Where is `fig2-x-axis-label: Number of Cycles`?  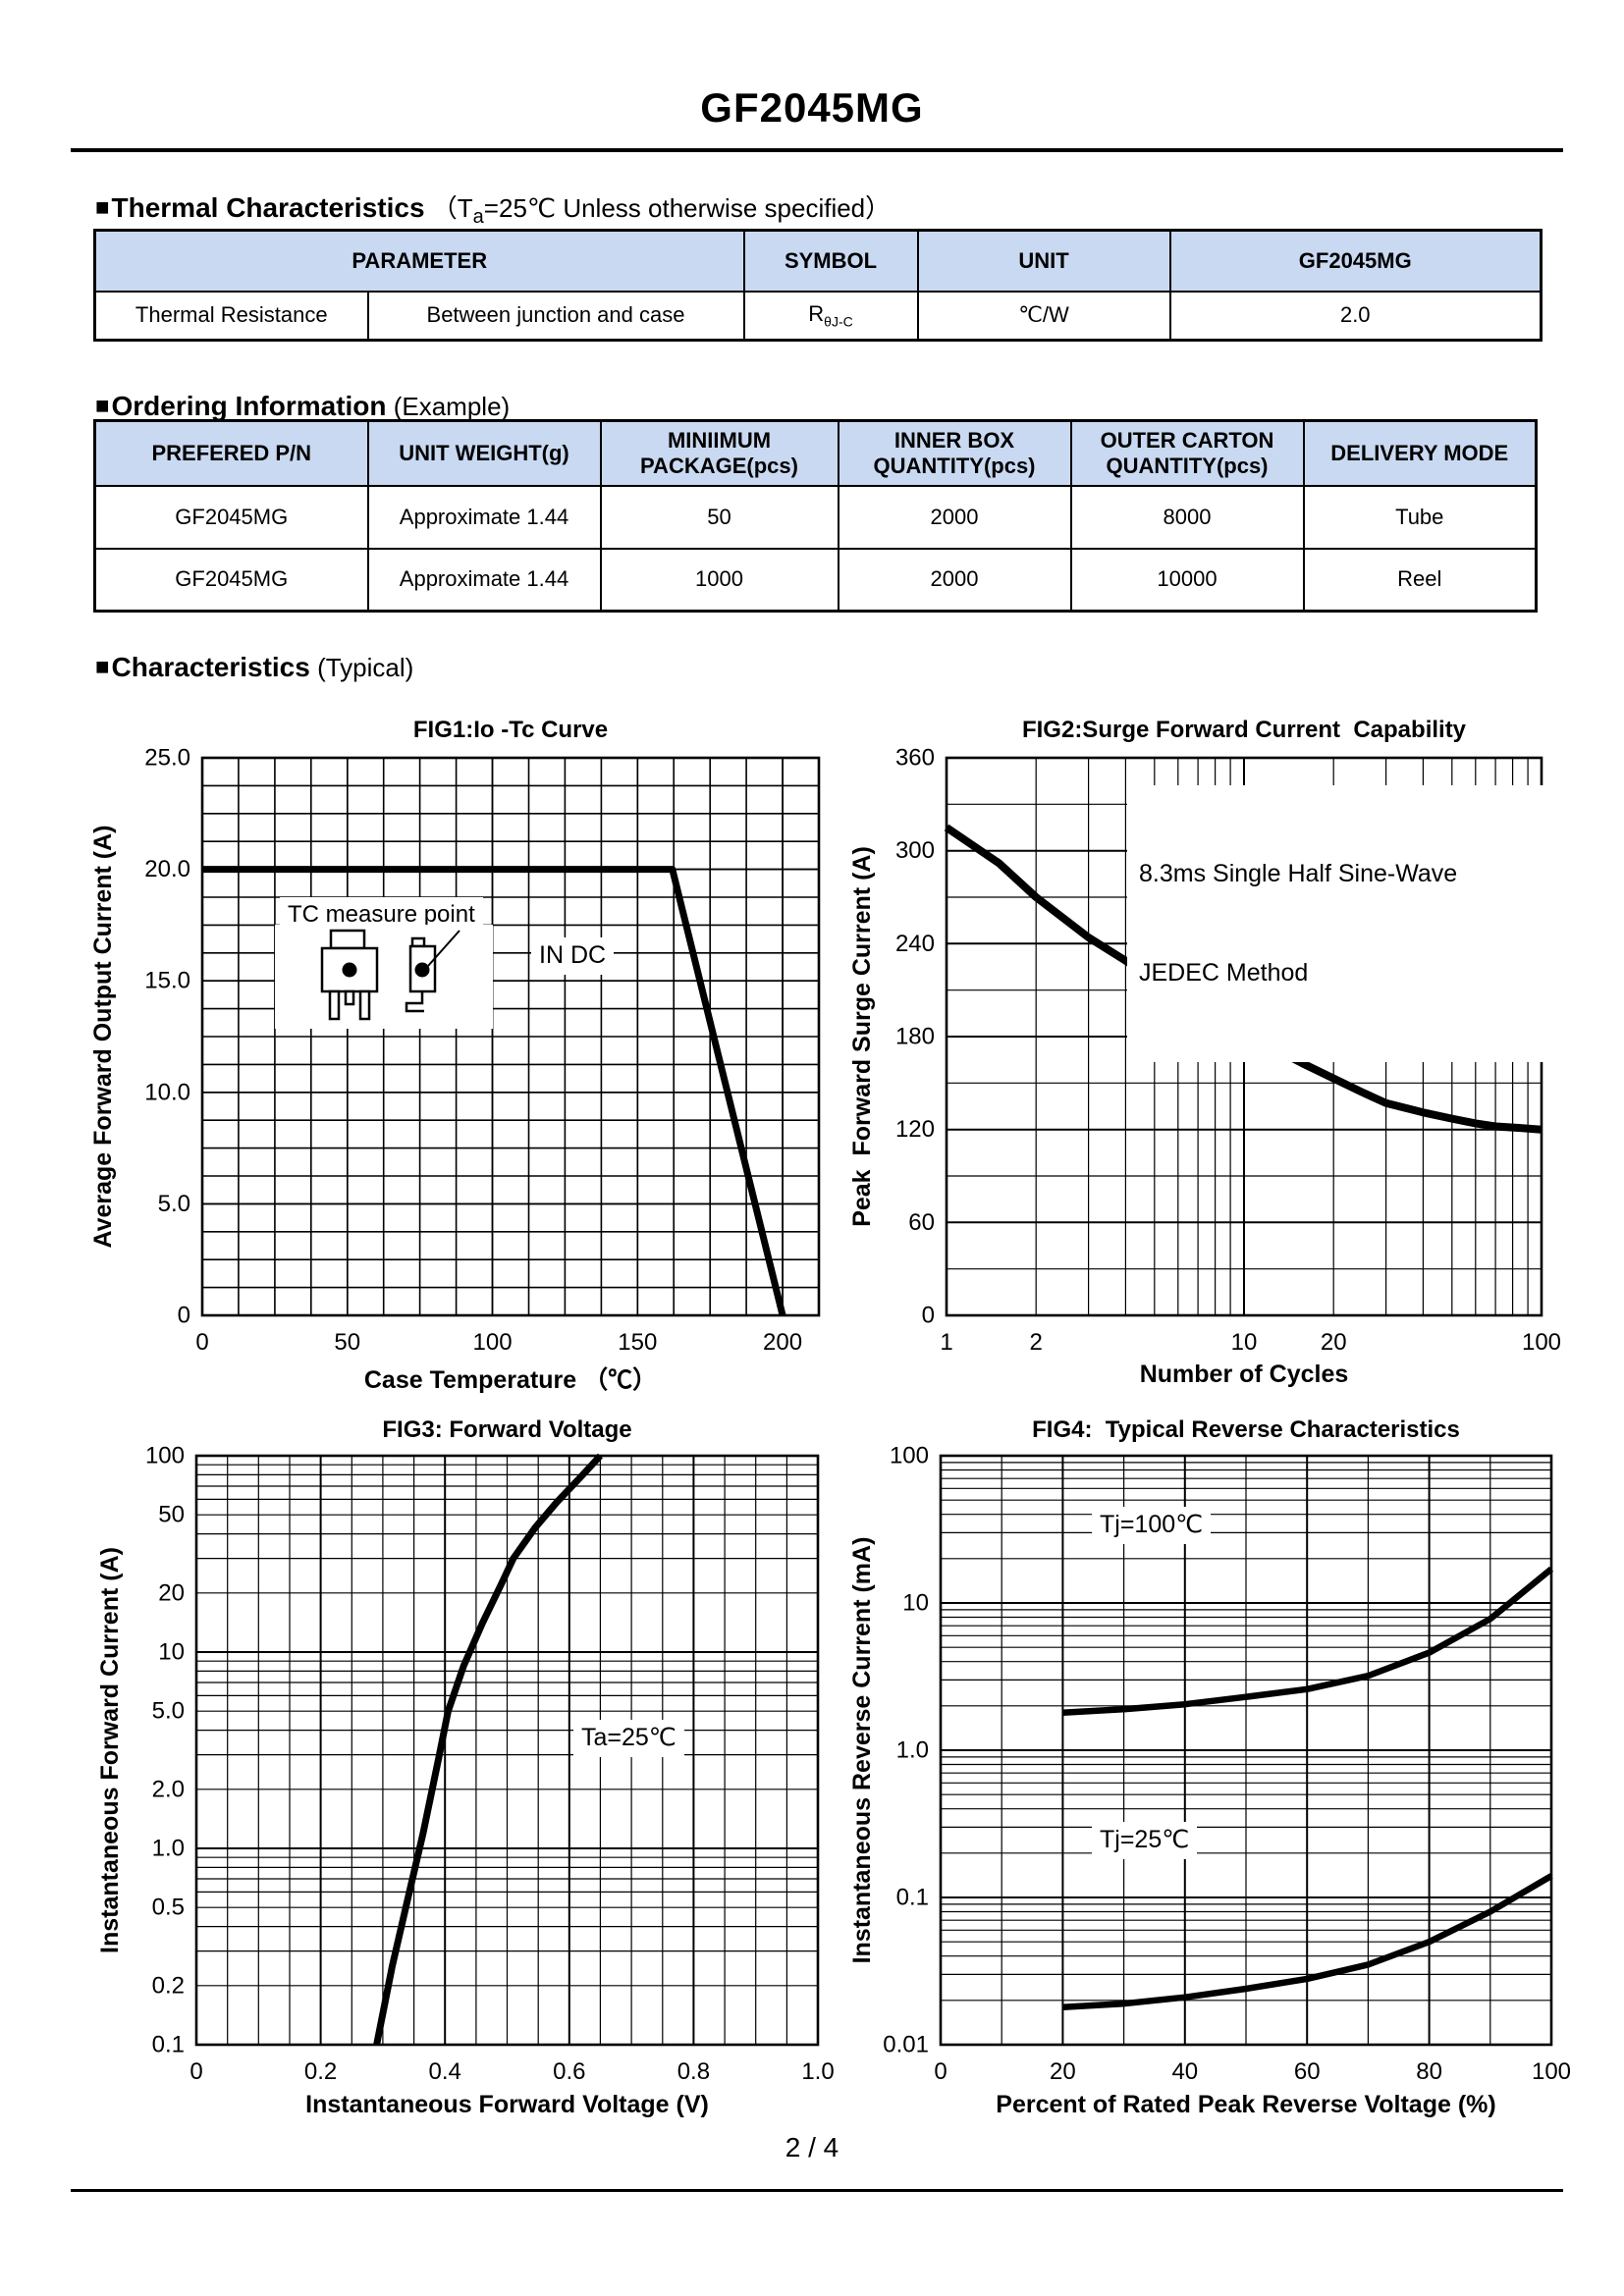 fig2-x-axis-label: Number of Cycles is located at coordinates (1244, 1374).